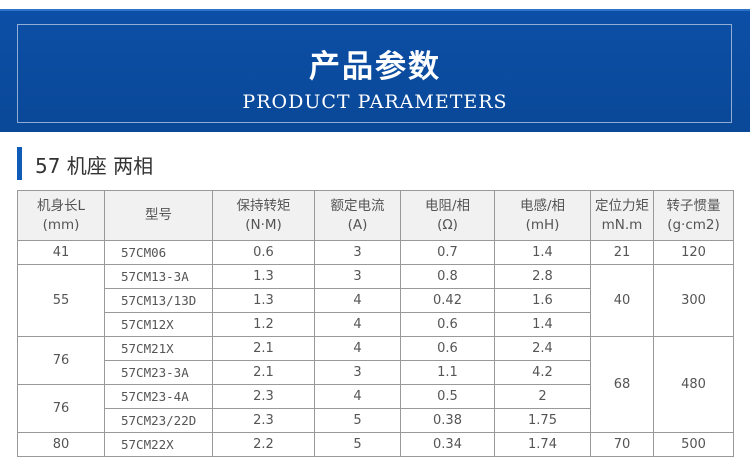 This screenshot has height=463, width=750. Describe the element at coordinates (622, 300) in the screenshot. I see `detent-cell: 40` at that location.